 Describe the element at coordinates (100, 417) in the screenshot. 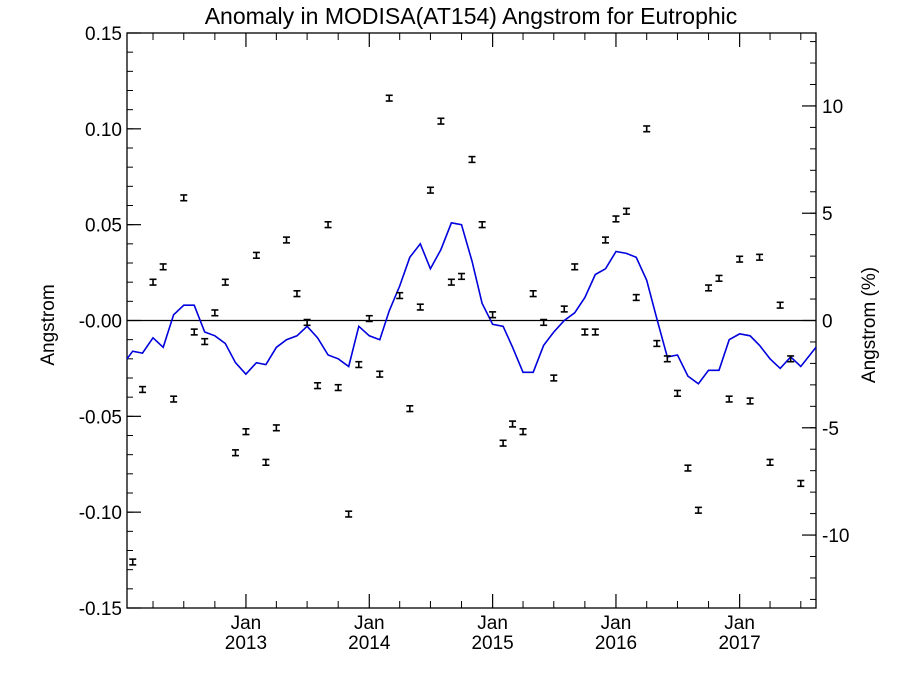

I see `y-tick-label: -0.05` at that location.